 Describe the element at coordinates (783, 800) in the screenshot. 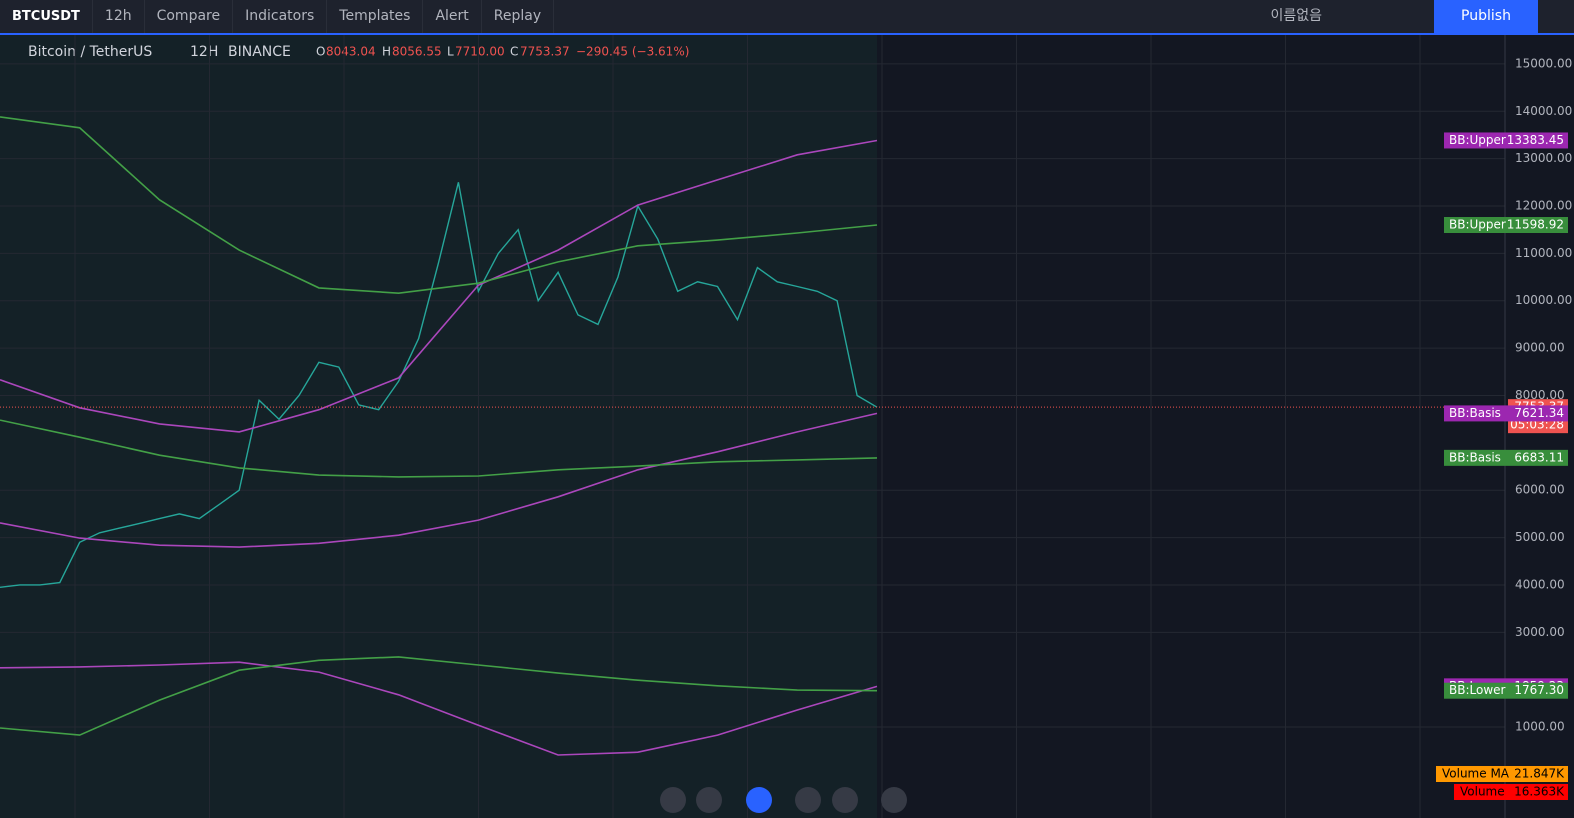

I see `nav-buttons` at that location.